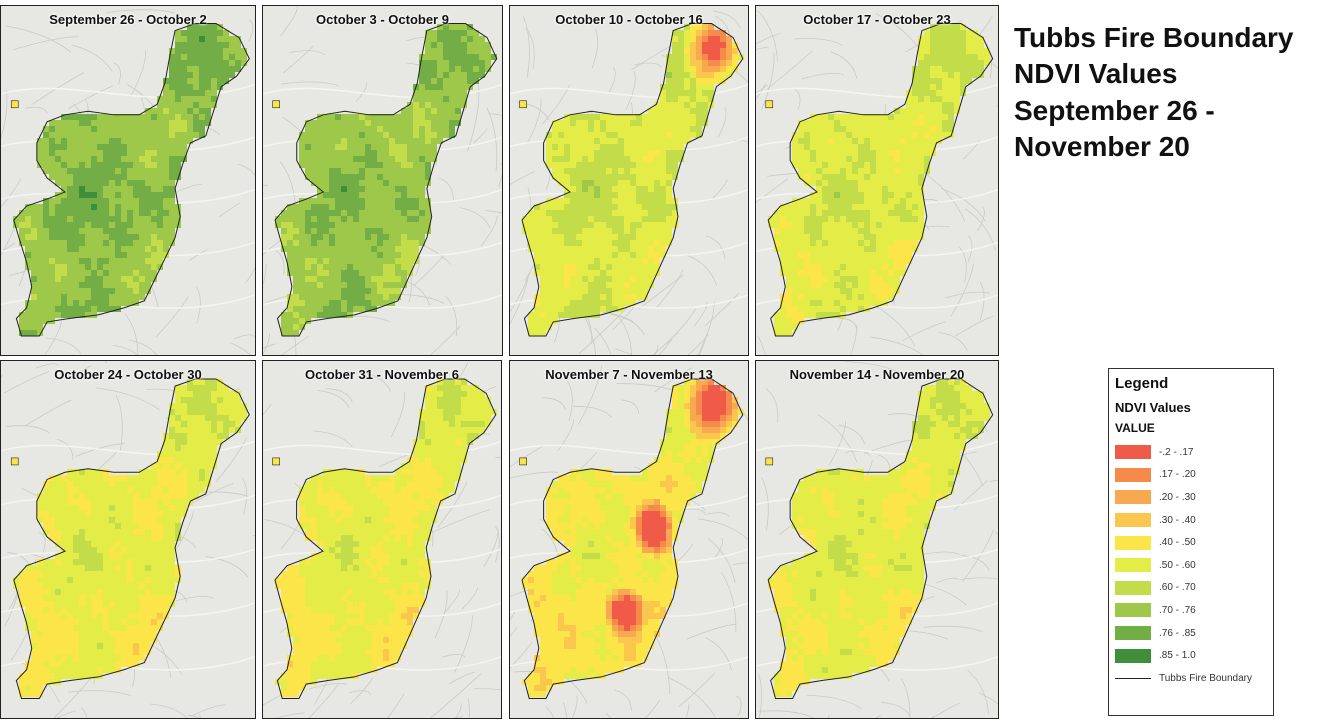 This screenshot has width=1334, height=724. I want to click on boundary-line-icon, so click(1133, 678).